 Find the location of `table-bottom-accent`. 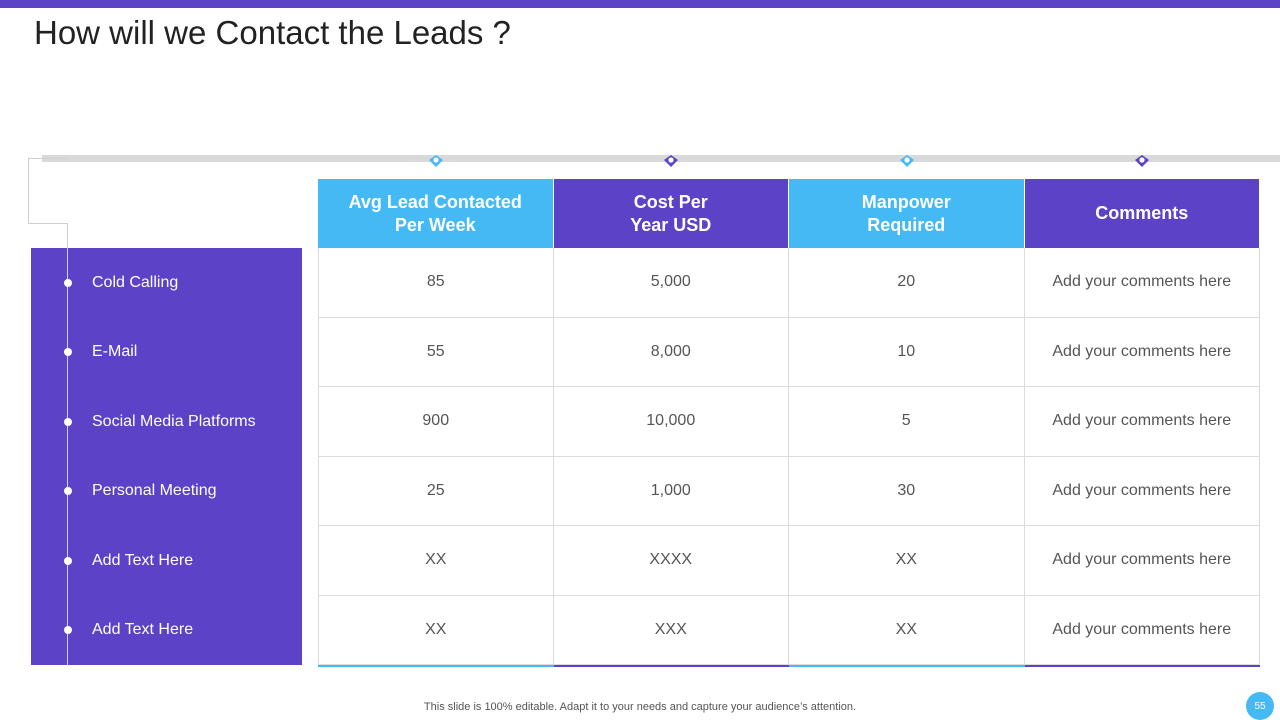

table-bottom-accent is located at coordinates (789, 666).